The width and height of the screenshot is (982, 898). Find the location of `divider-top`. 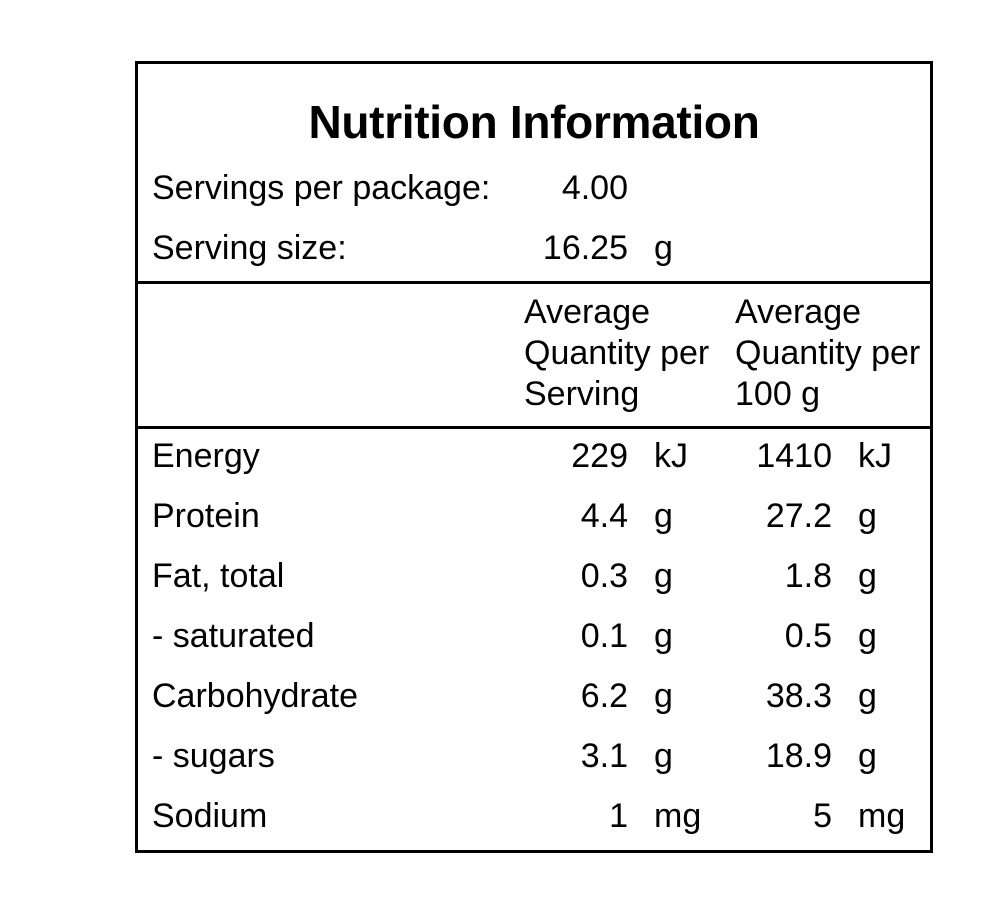

divider-top is located at coordinates (534, 282).